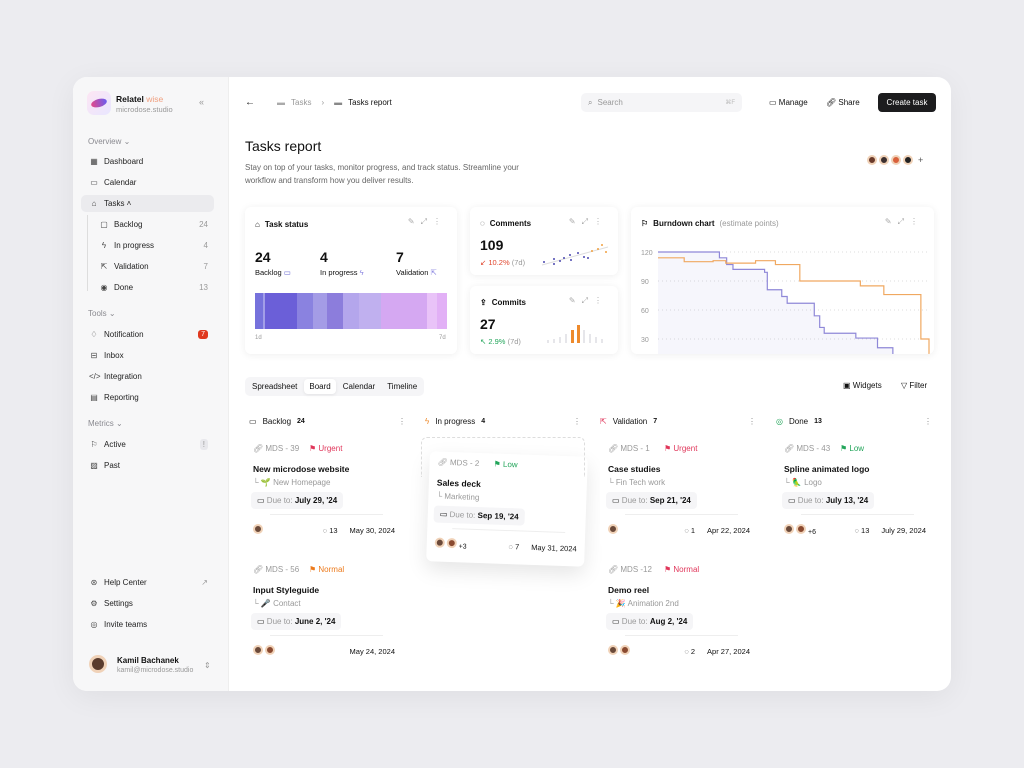  I want to click on tab-spreadsheet: Spreadsheet, so click(275, 386).